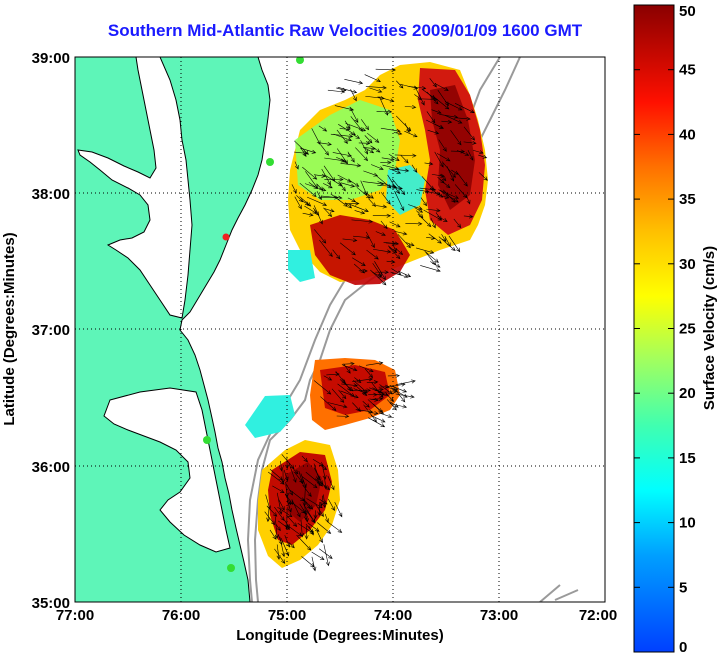 The width and height of the screenshot is (724, 659). Describe the element at coordinates (687, 70) in the screenshot. I see `colorbar-tick-label: 45` at that location.